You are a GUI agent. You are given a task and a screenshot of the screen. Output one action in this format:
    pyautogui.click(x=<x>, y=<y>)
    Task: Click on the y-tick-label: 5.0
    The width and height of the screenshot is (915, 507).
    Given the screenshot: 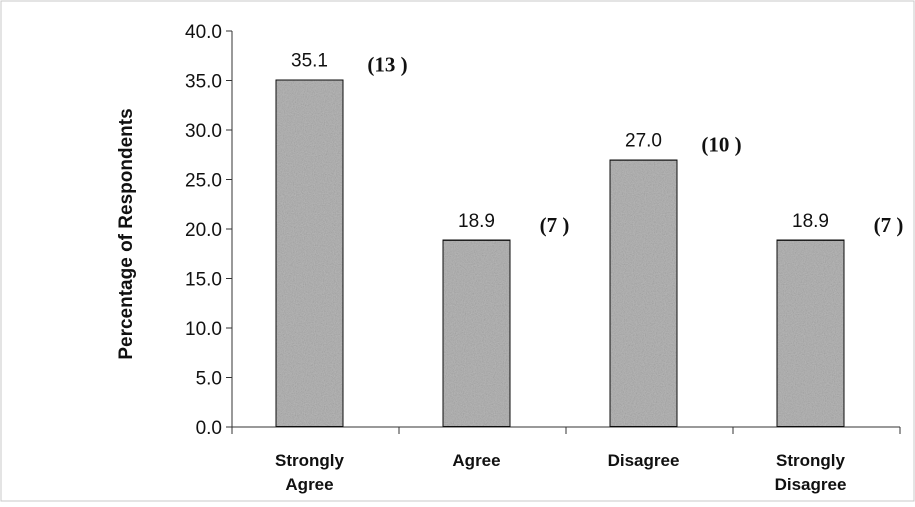 What is the action you would take?
    pyautogui.click(x=209, y=379)
    